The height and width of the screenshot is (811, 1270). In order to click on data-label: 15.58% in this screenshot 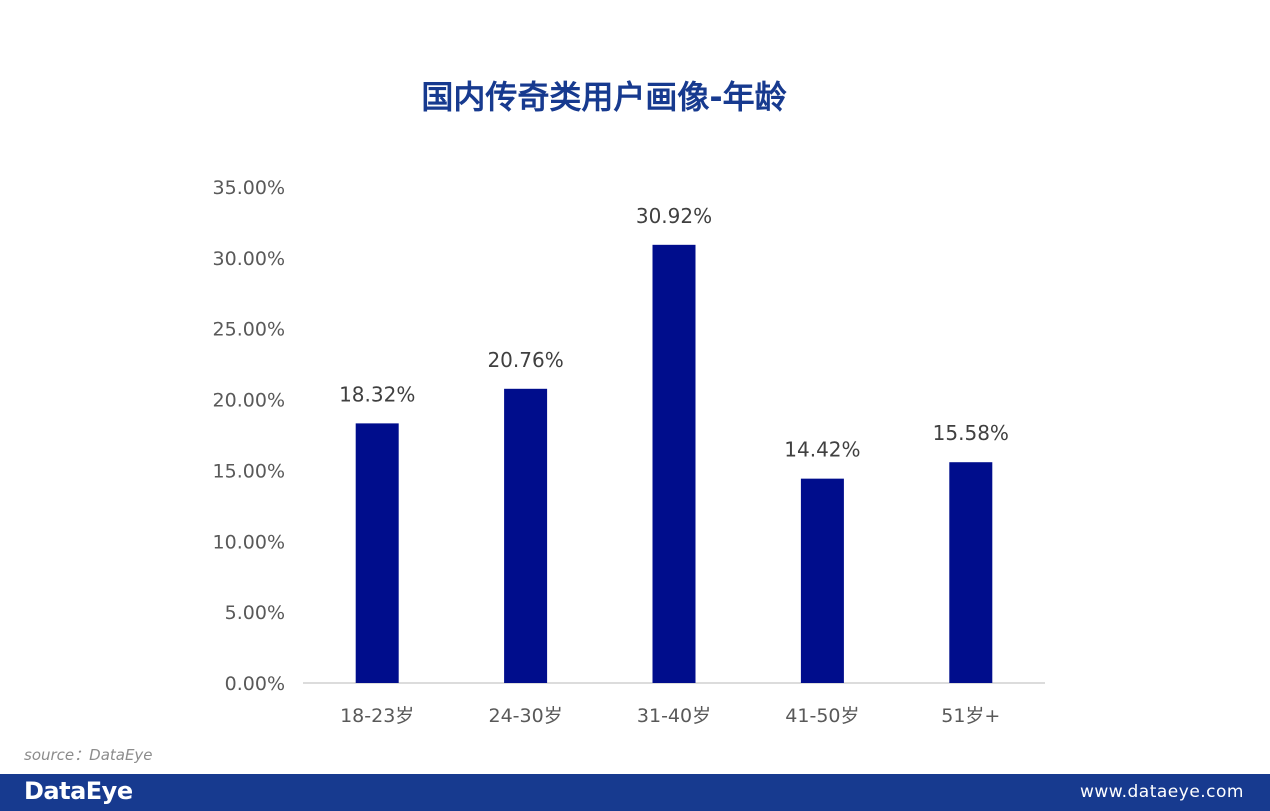, I will do `click(971, 433)`.